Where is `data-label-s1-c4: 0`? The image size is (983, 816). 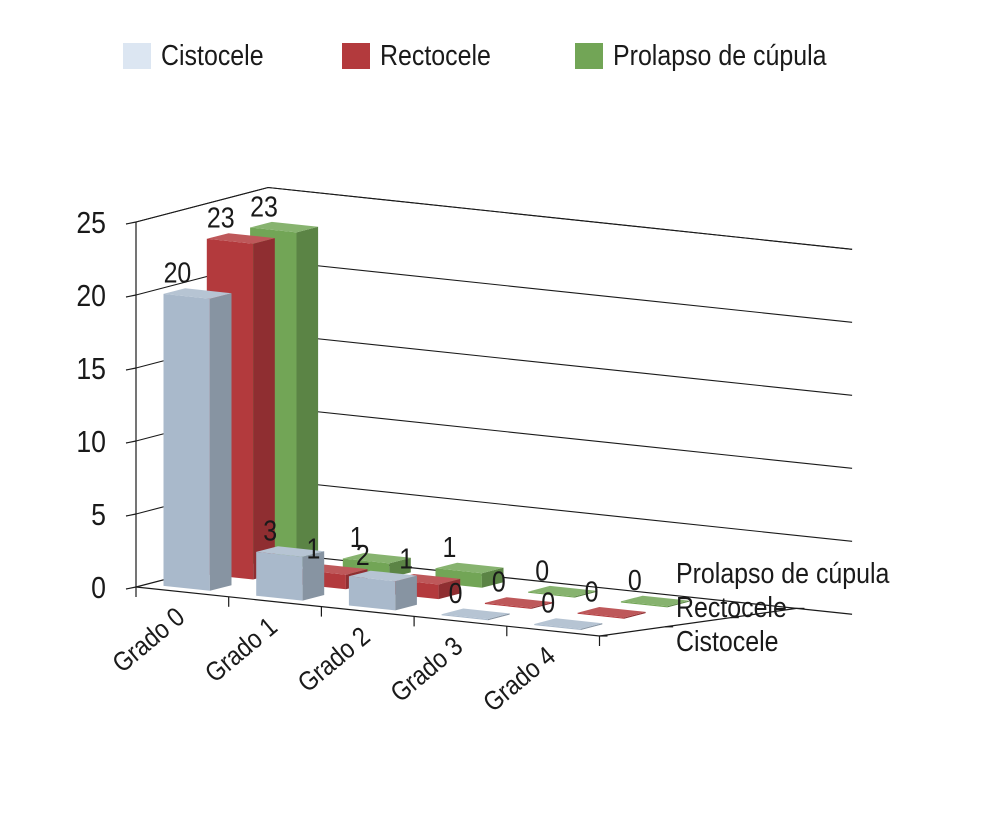
data-label-s1-c4: 0 is located at coordinates (592, 592).